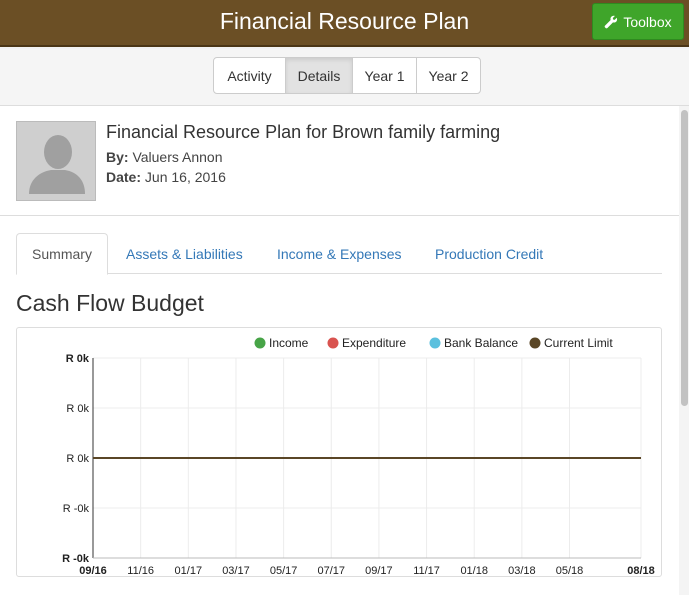 Image resolution: width=689 pixels, height=595 pixels. What do you see at coordinates (578, 343) in the screenshot?
I see `legend-label: Current Limit` at bounding box center [578, 343].